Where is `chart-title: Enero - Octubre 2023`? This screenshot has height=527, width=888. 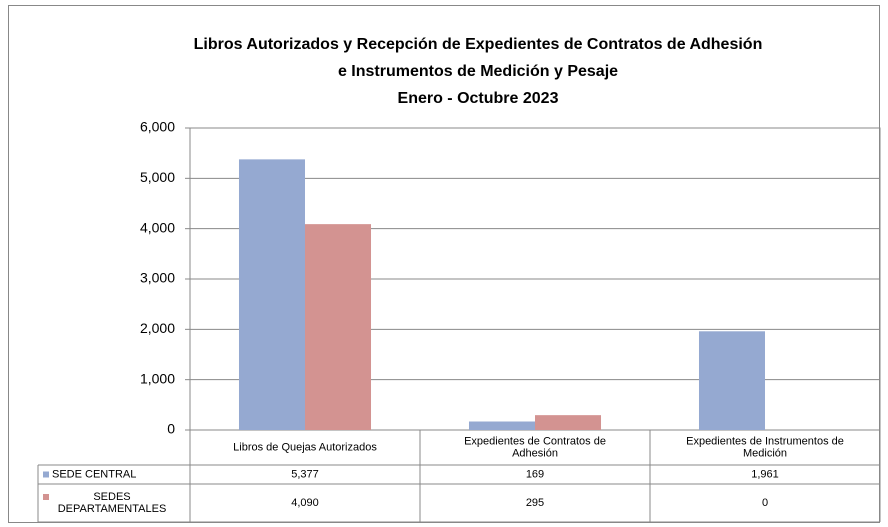 chart-title: Enero - Octubre 2023 is located at coordinates (478, 98).